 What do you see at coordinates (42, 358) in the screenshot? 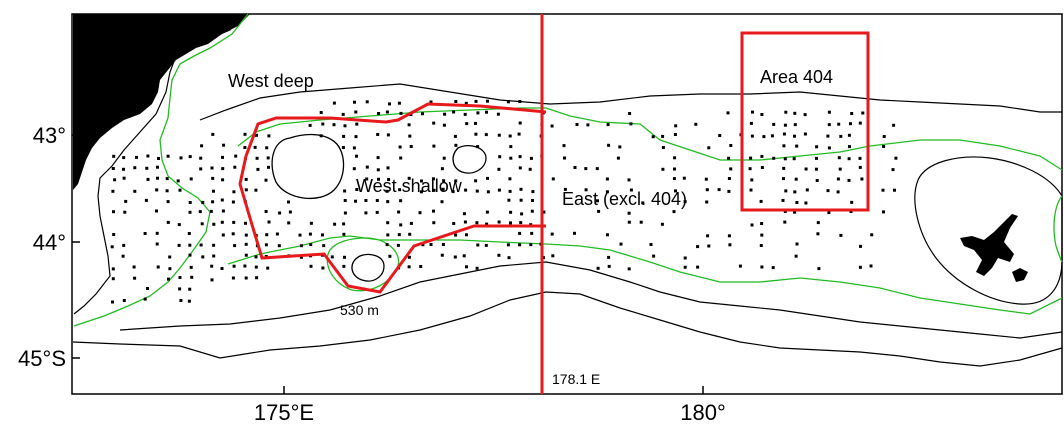
I see `lat-tick-45s: 45°S` at bounding box center [42, 358].